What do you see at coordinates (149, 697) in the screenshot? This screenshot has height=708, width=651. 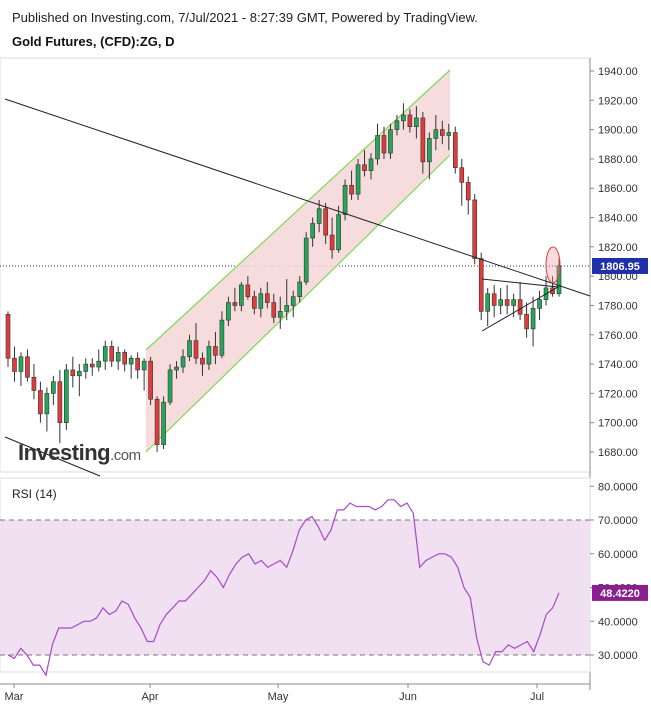 I see `time-tick-label: Apr` at bounding box center [149, 697].